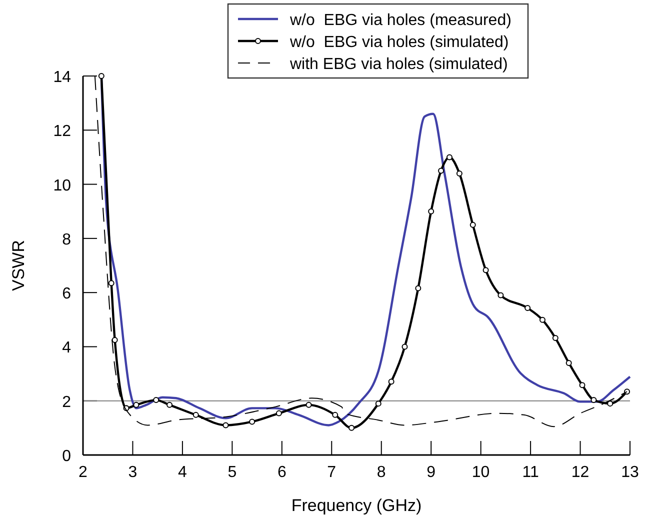 The image size is (648, 523). What do you see at coordinates (62, 185) in the screenshot?
I see `y-tick-label: 10` at bounding box center [62, 185].